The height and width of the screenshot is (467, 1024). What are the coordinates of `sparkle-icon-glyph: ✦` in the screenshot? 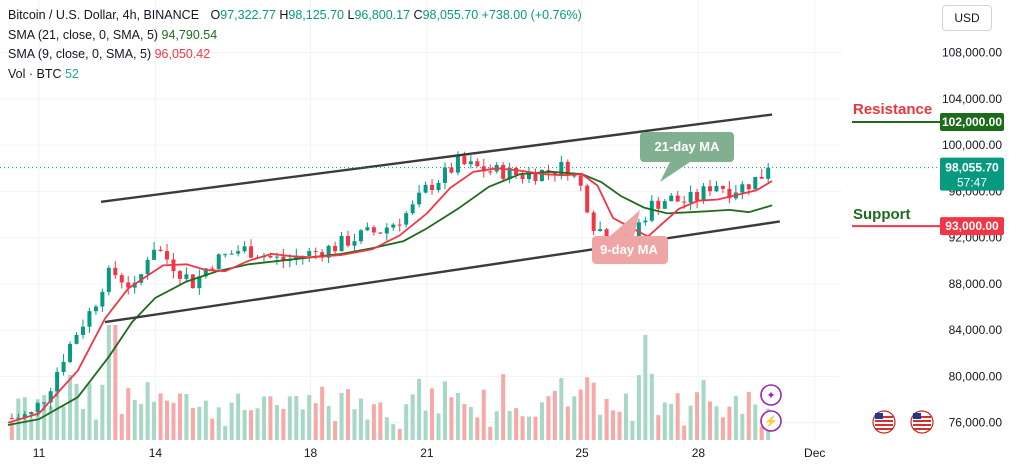 It's located at (770, 396).